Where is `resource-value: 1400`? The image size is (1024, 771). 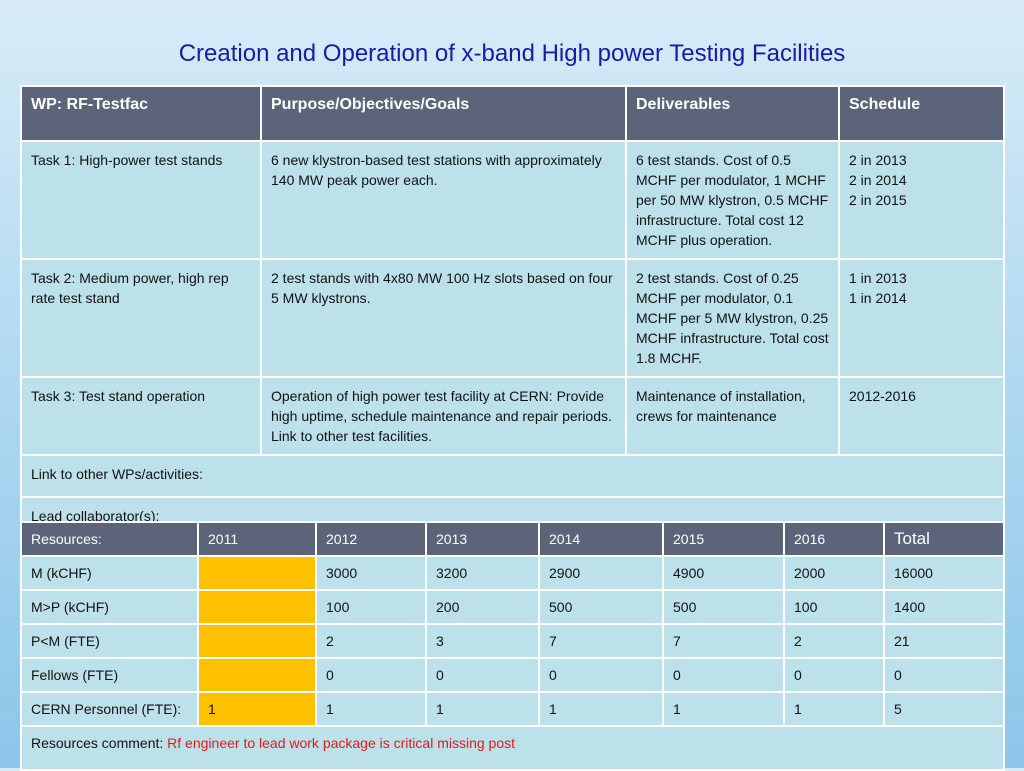
resource-value: 1400 is located at coordinates (944, 607).